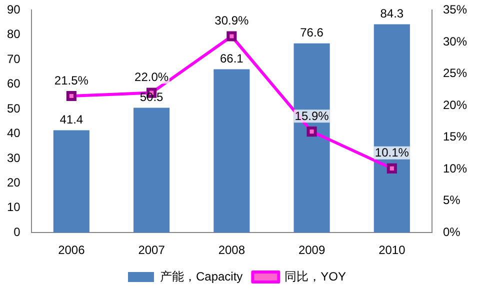  What do you see at coordinates (13, 108) in the screenshot?
I see `y-tick-label: 50` at bounding box center [13, 108].